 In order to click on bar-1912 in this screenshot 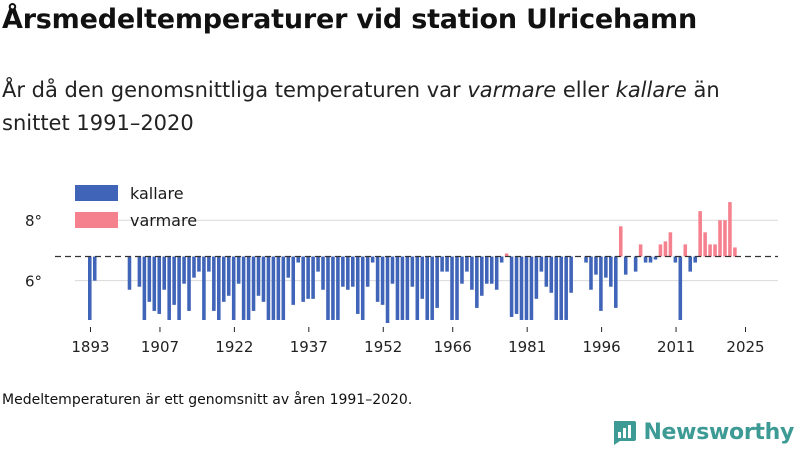, I will do `click(184, 270)`.